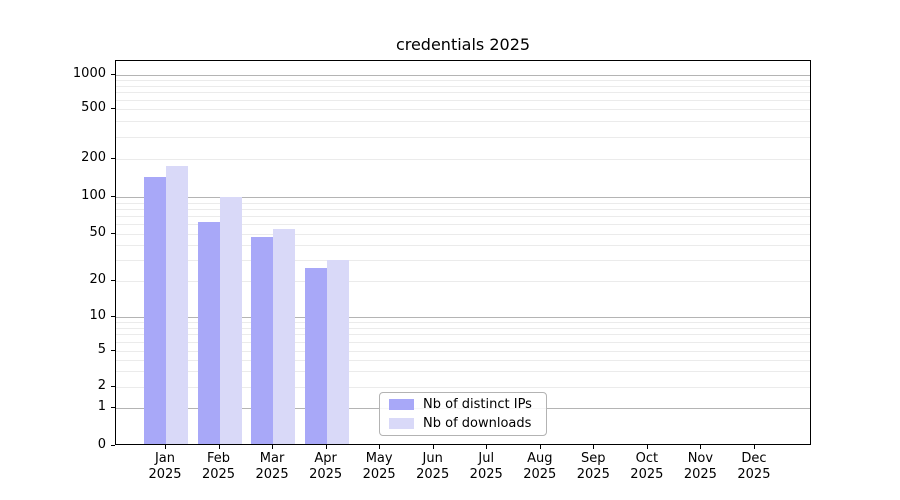 The image size is (900, 500). Describe the element at coordinates (272, 466) in the screenshot. I see `x-tick-label: Mar 2025` at that location.